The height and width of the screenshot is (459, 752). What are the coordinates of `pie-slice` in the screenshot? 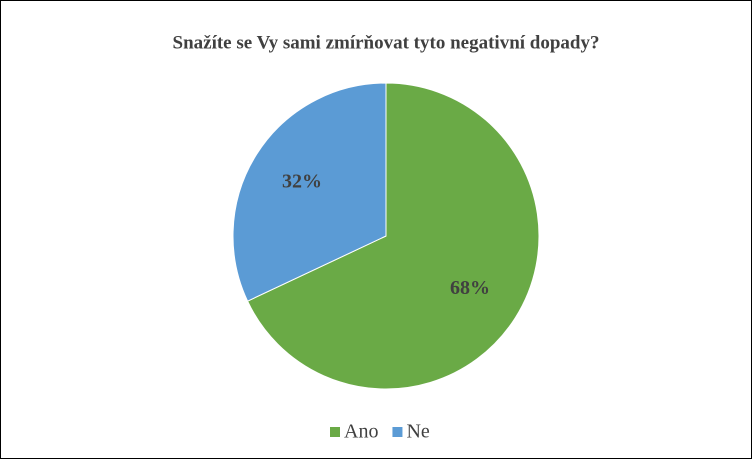 It's located at (309, 192).